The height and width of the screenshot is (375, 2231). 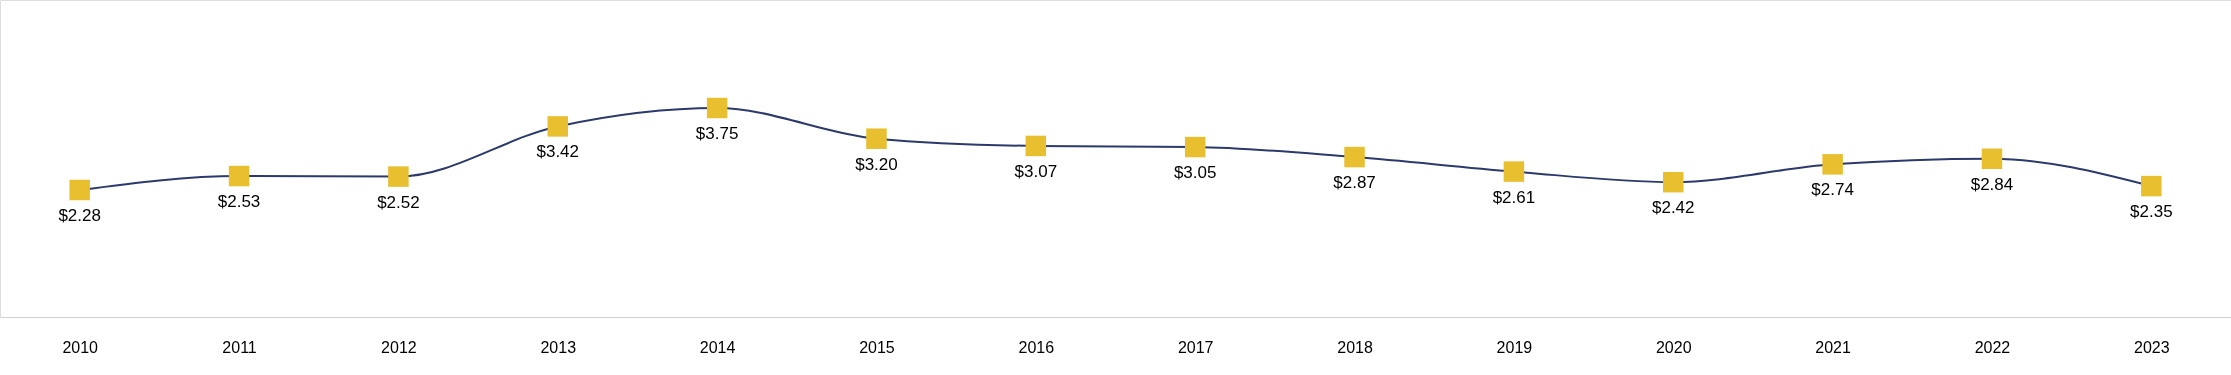 What do you see at coordinates (1036, 171) in the screenshot?
I see `data-label: $3.07` at bounding box center [1036, 171].